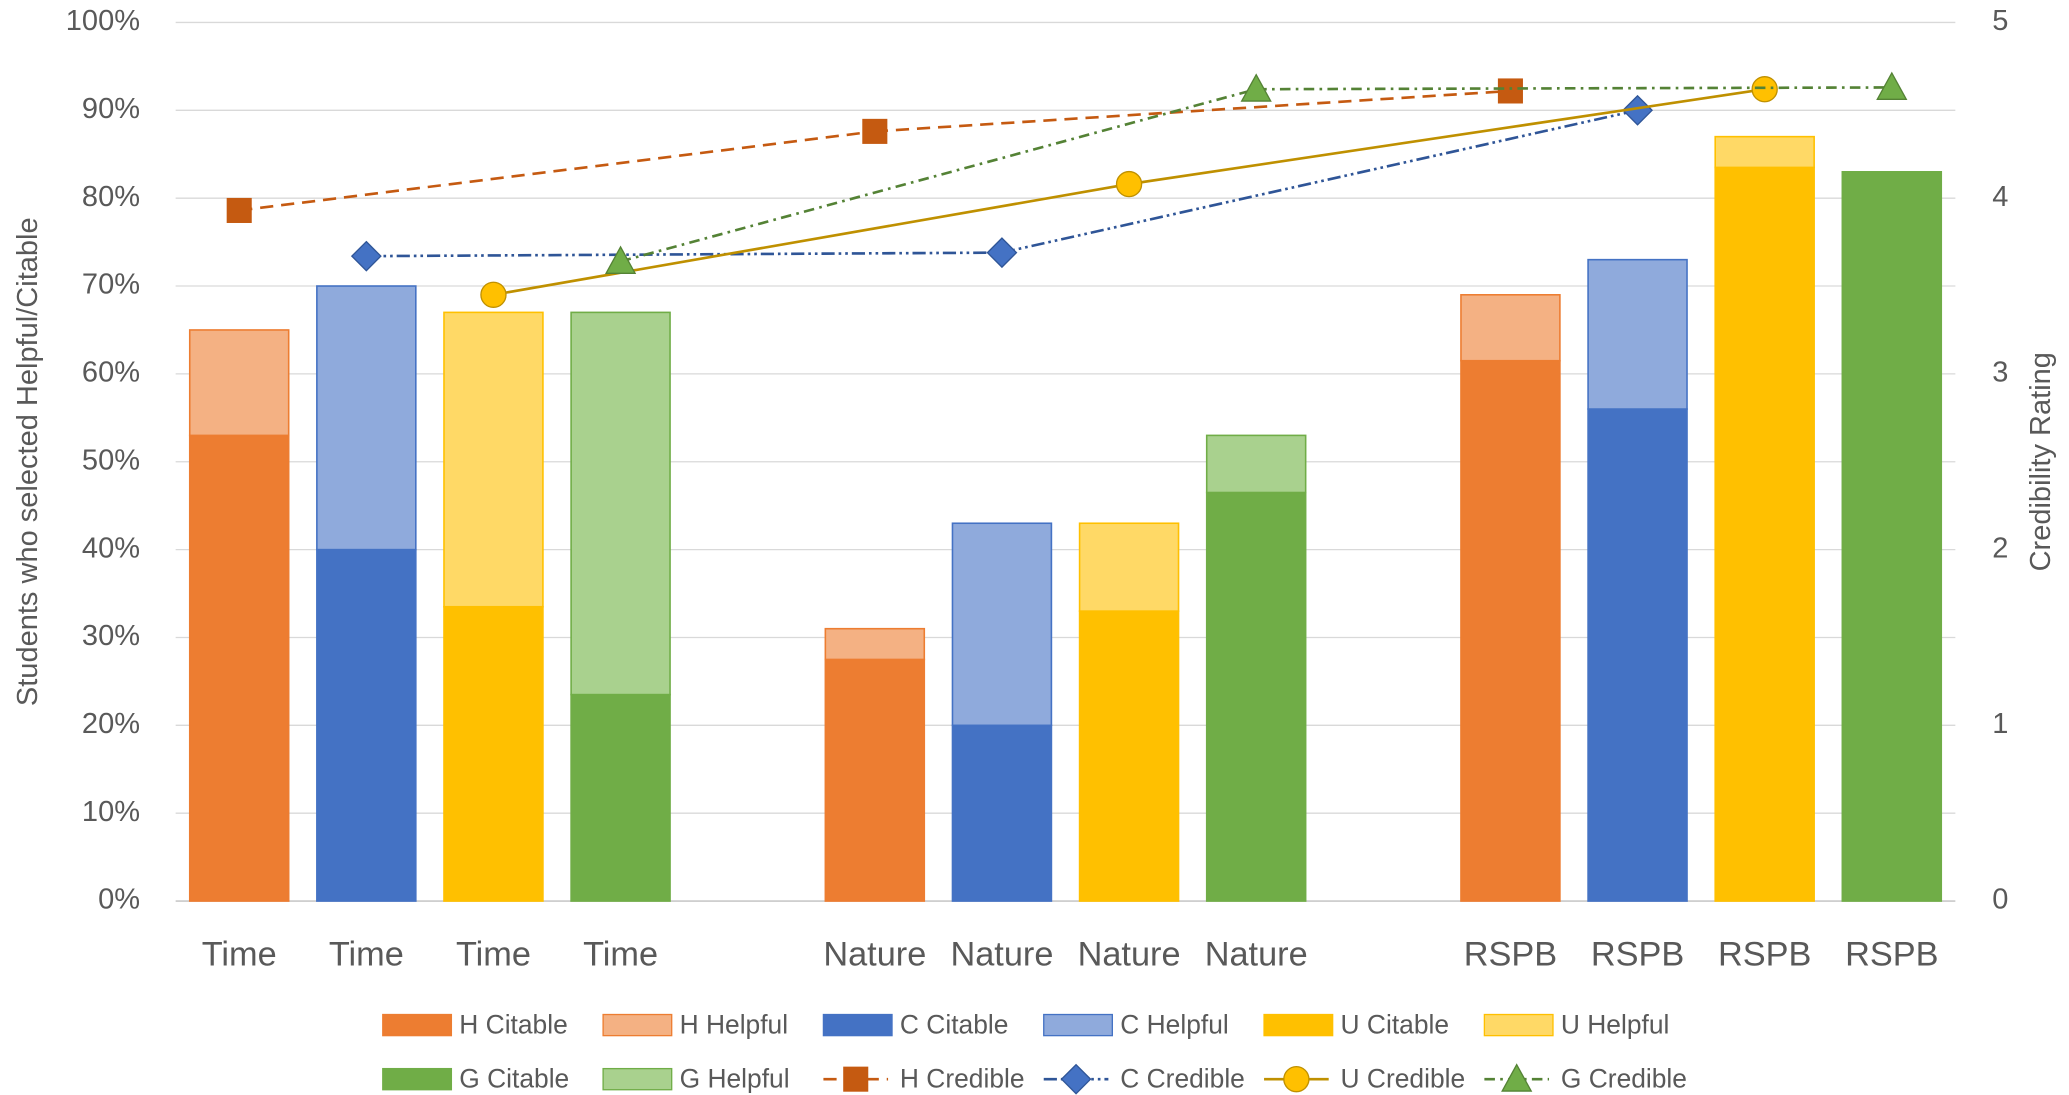 The image size is (2069, 1095). I want to click on legend-item: G Credible, so click(1585, 1078).